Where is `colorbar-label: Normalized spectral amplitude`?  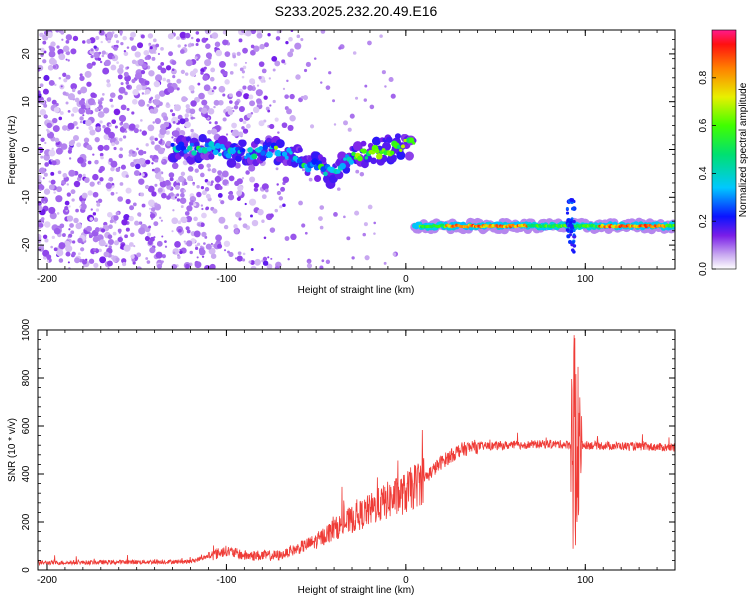
colorbar-label: Normalized spectral amplitude is located at coordinates (743, 149).